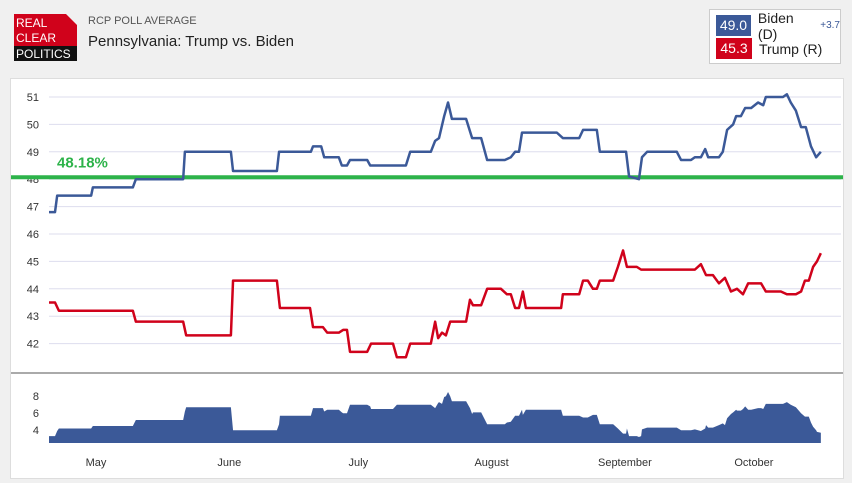 This screenshot has height=483, width=852. What do you see at coordinates (753, 463) in the screenshot?
I see `month-label: October` at bounding box center [753, 463].